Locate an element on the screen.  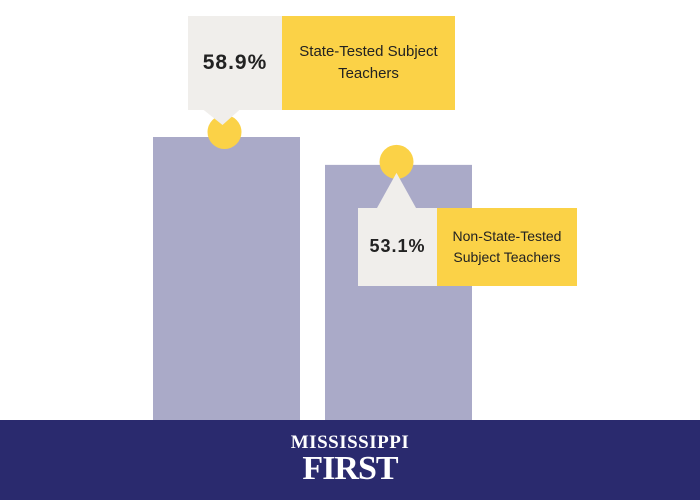
value-label: 53.1% is located at coordinates (397, 246).